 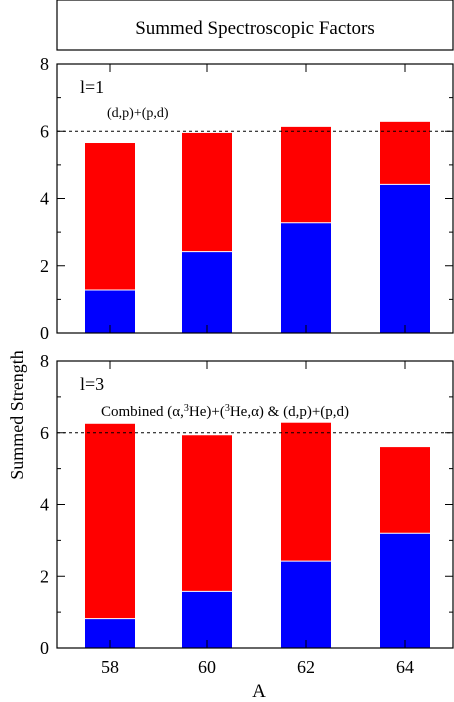 What do you see at coordinates (255, 28) in the screenshot?
I see `figure-title: Summed Spectroscopic Factors` at bounding box center [255, 28].